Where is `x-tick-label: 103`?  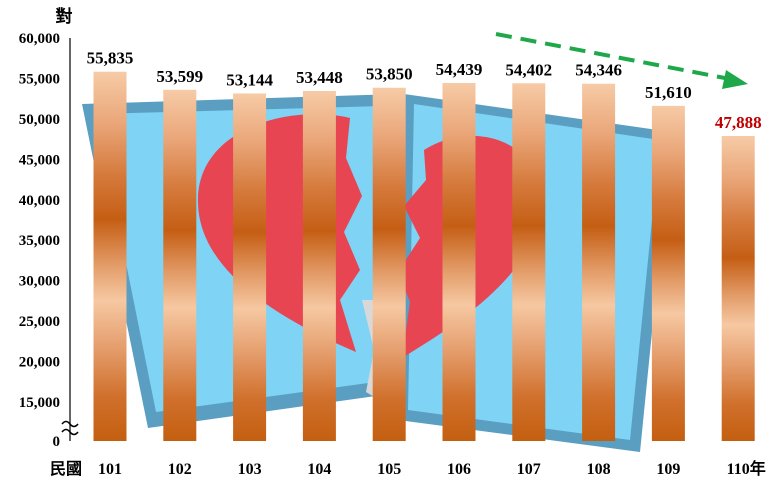 x-tick-label: 103 is located at coordinates (250, 469).